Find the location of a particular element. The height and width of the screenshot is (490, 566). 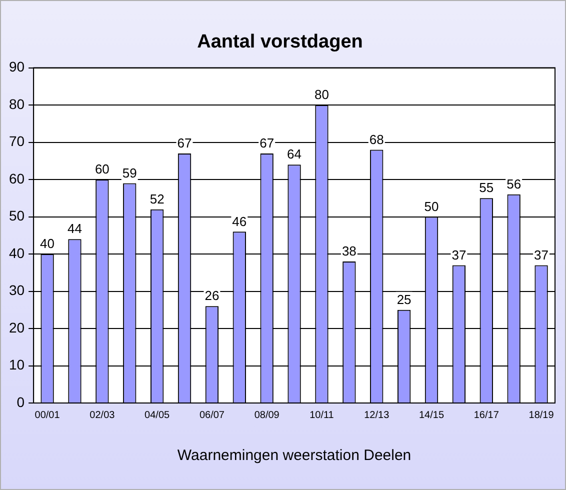

x-tick-label: 02/03 is located at coordinates (103, 415).